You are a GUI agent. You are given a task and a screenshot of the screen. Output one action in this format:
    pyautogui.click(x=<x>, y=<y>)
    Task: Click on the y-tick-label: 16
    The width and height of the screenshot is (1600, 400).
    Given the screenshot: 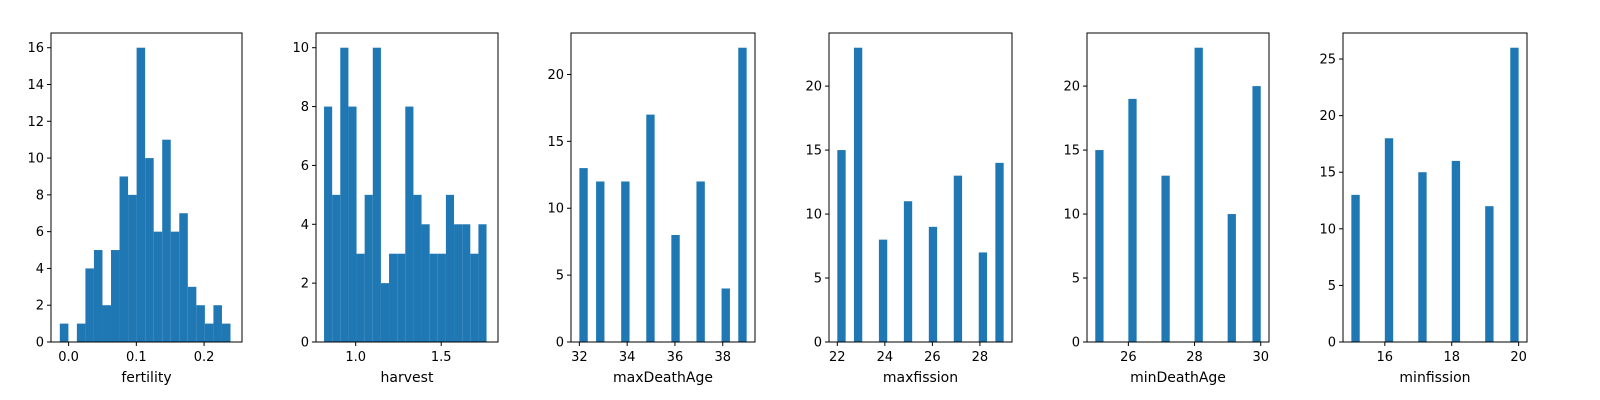 What is the action you would take?
    pyautogui.click(x=35, y=48)
    